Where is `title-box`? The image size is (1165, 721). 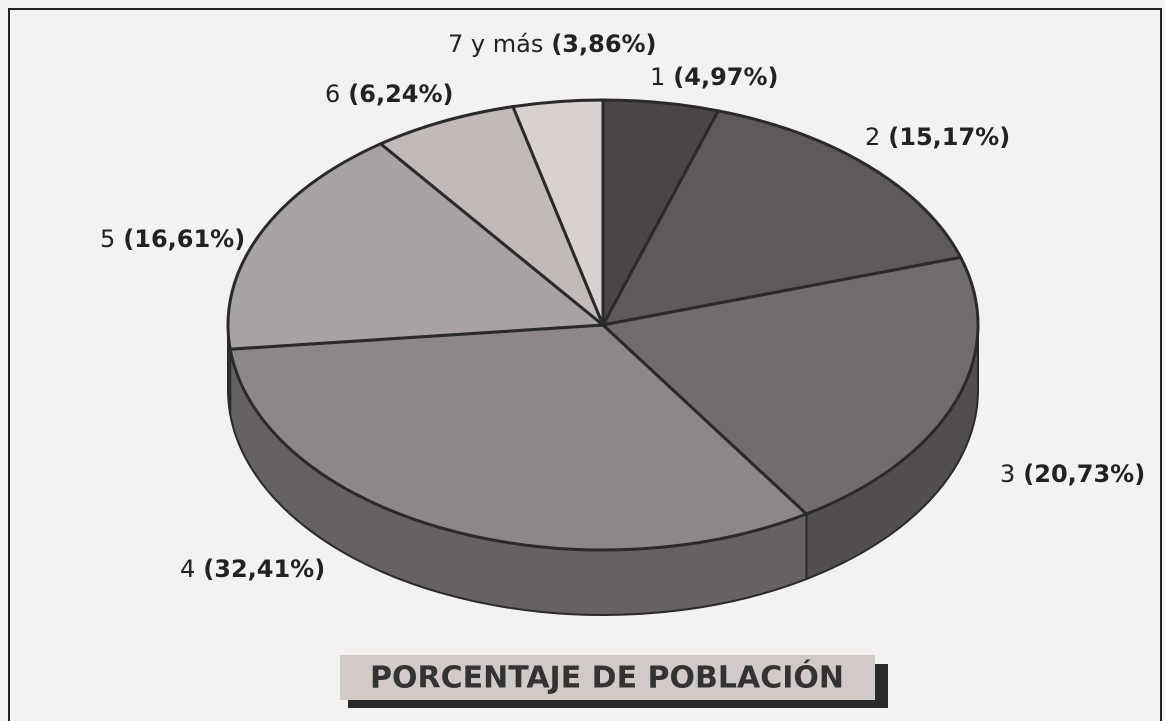
title-box is located at coordinates (607, 677).